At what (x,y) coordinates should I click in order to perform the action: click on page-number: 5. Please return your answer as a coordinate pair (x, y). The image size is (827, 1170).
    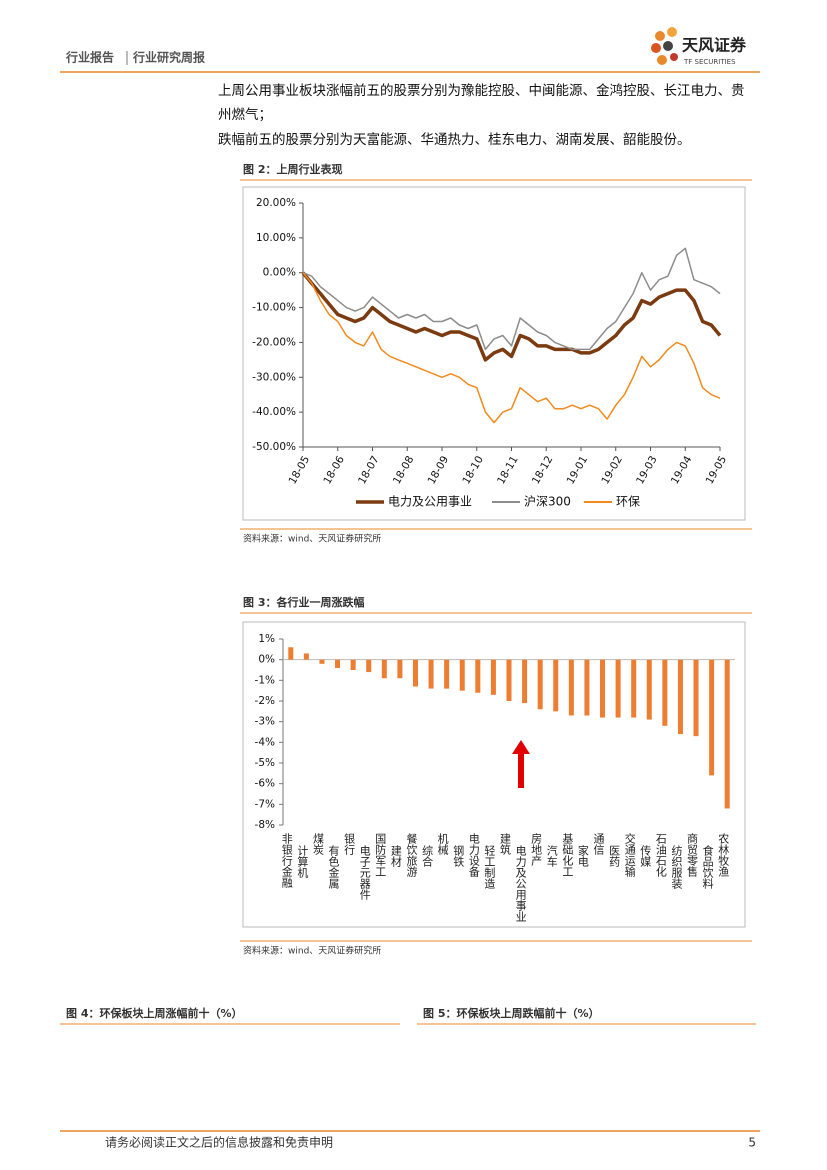
    Looking at the image, I should click on (752, 1143).